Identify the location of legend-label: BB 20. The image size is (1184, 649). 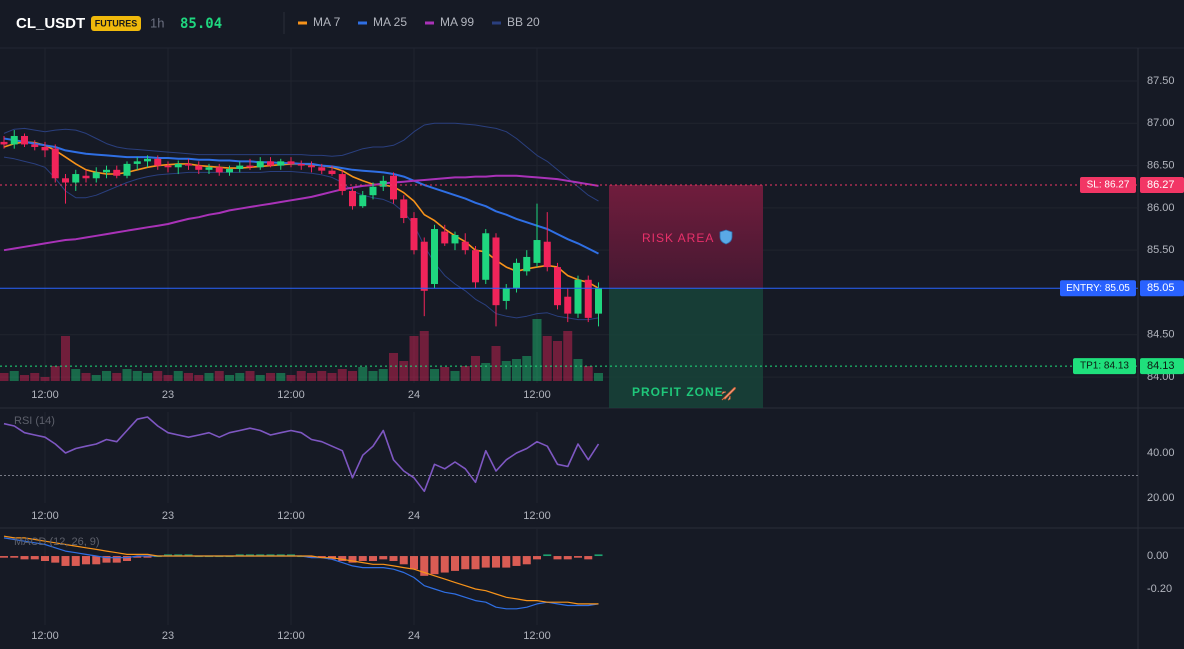
(523, 22).